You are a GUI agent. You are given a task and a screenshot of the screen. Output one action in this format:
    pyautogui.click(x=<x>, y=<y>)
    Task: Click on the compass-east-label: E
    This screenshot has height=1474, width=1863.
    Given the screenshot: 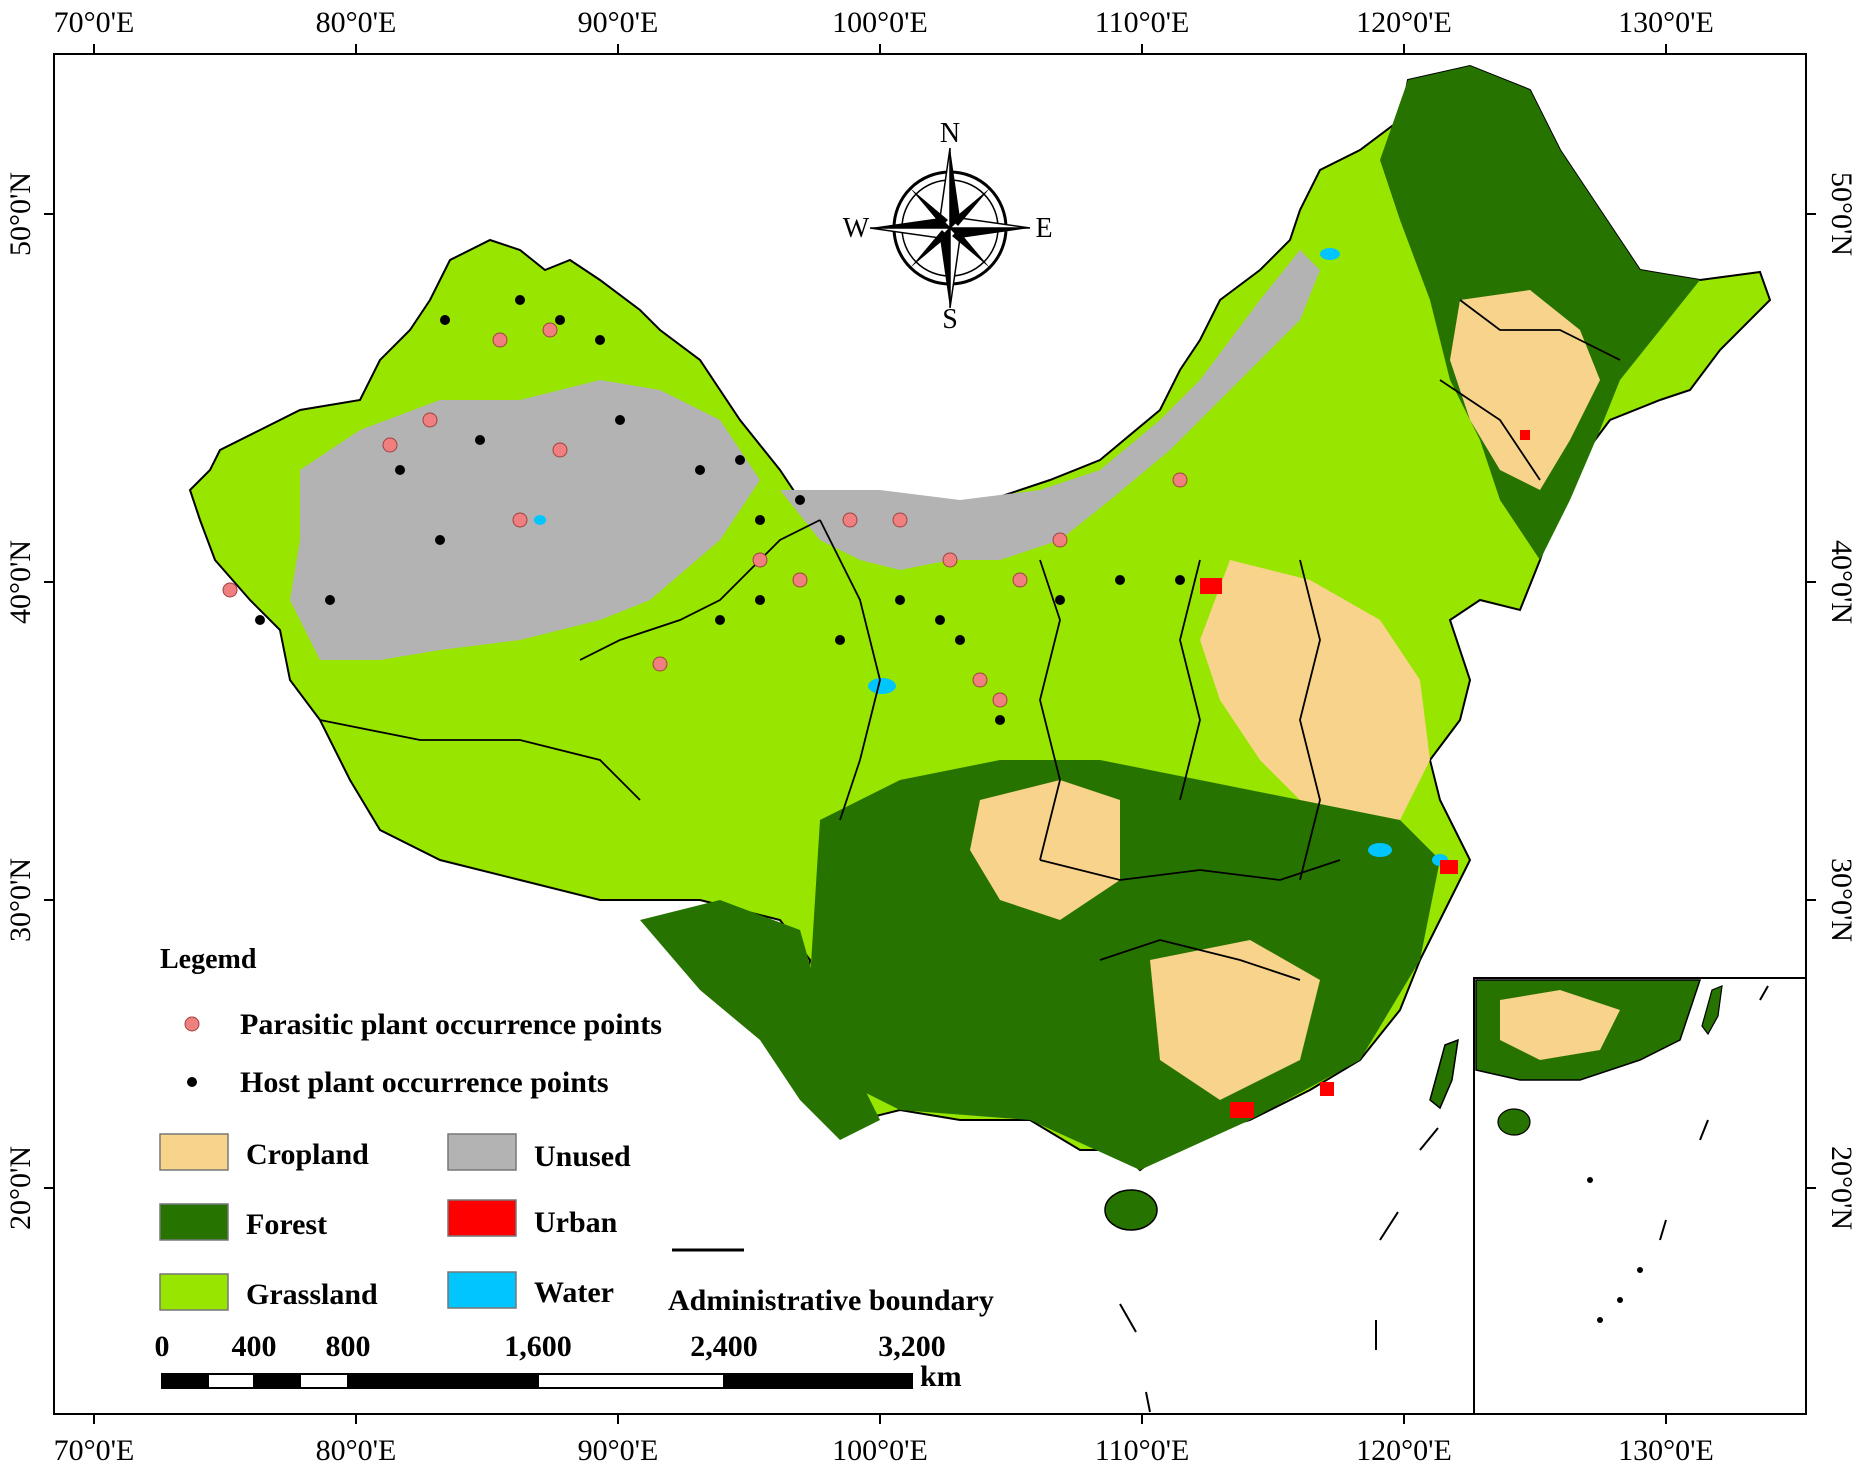 What is the action you would take?
    pyautogui.click(x=1043, y=228)
    